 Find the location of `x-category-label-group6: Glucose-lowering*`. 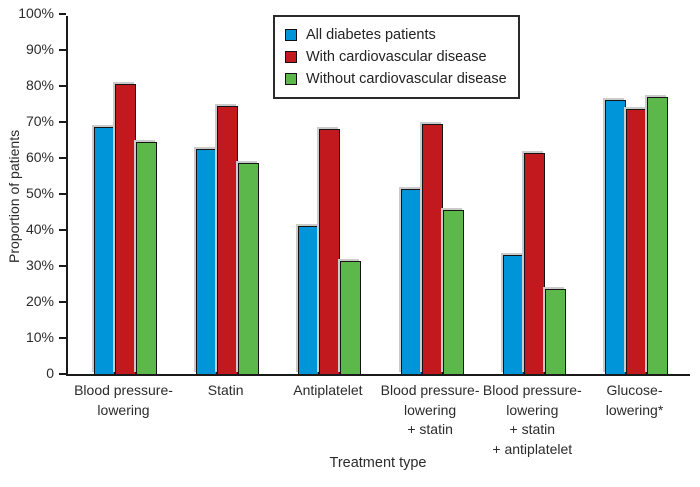

x-category-label-group6: Glucose-lowering* is located at coordinates (635, 400).